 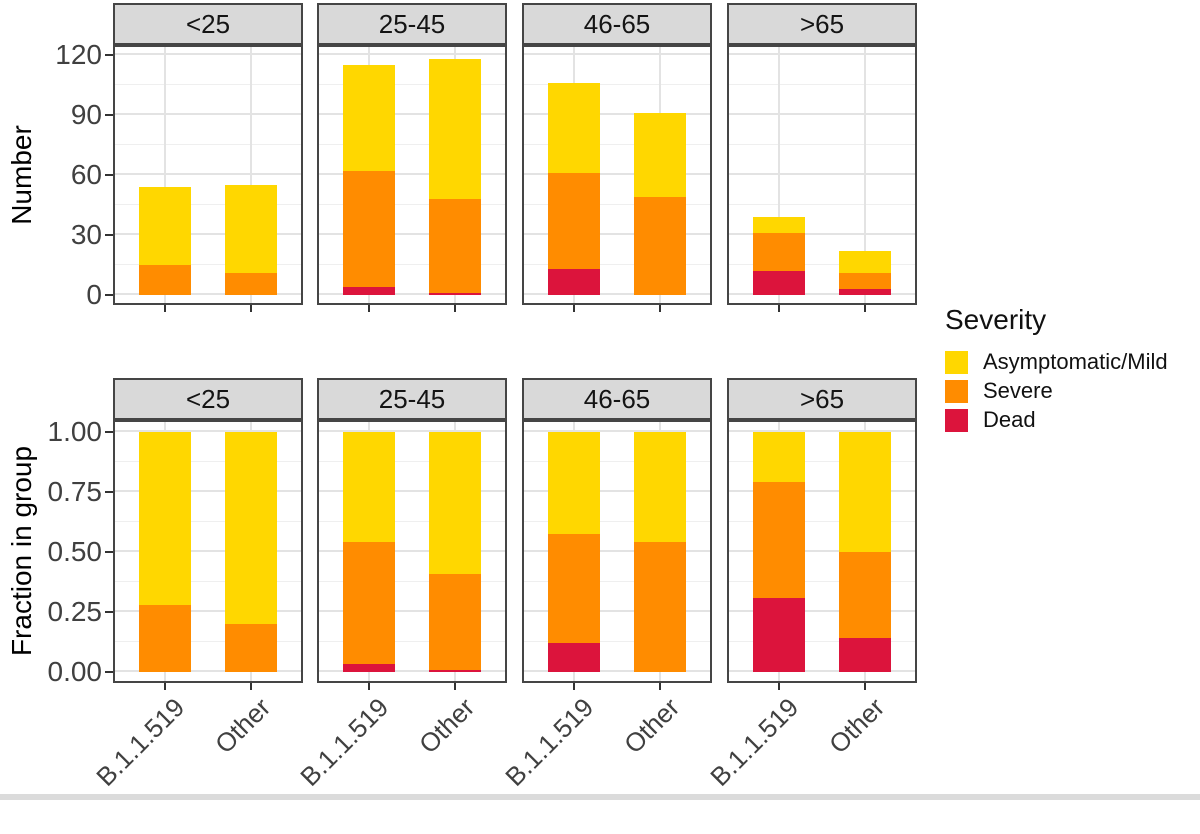 What do you see at coordinates (75, 491) in the screenshot?
I see `y-tick-label: 0.75` at bounding box center [75, 491].